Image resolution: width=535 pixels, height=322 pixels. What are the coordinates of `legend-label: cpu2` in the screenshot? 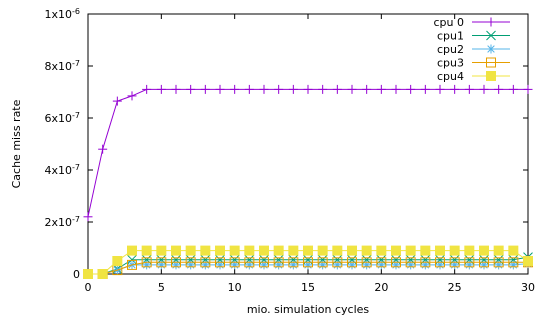 It's located at (450, 49).